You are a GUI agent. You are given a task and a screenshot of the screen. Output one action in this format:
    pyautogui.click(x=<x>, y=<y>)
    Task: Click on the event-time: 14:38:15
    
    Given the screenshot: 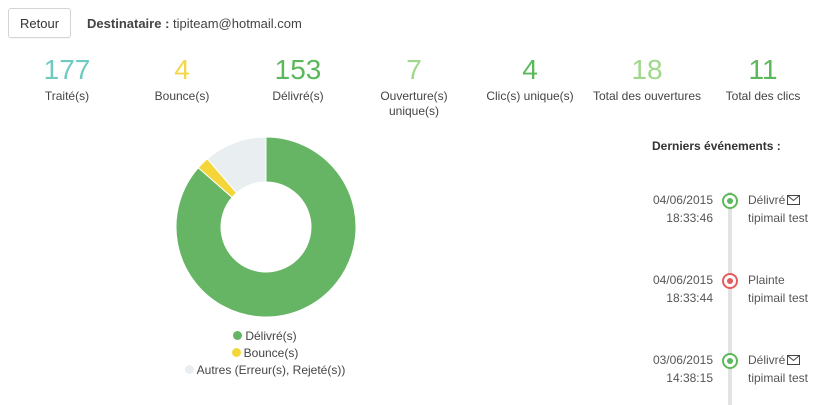 What is the action you would take?
    pyautogui.click(x=689, y=378)
    